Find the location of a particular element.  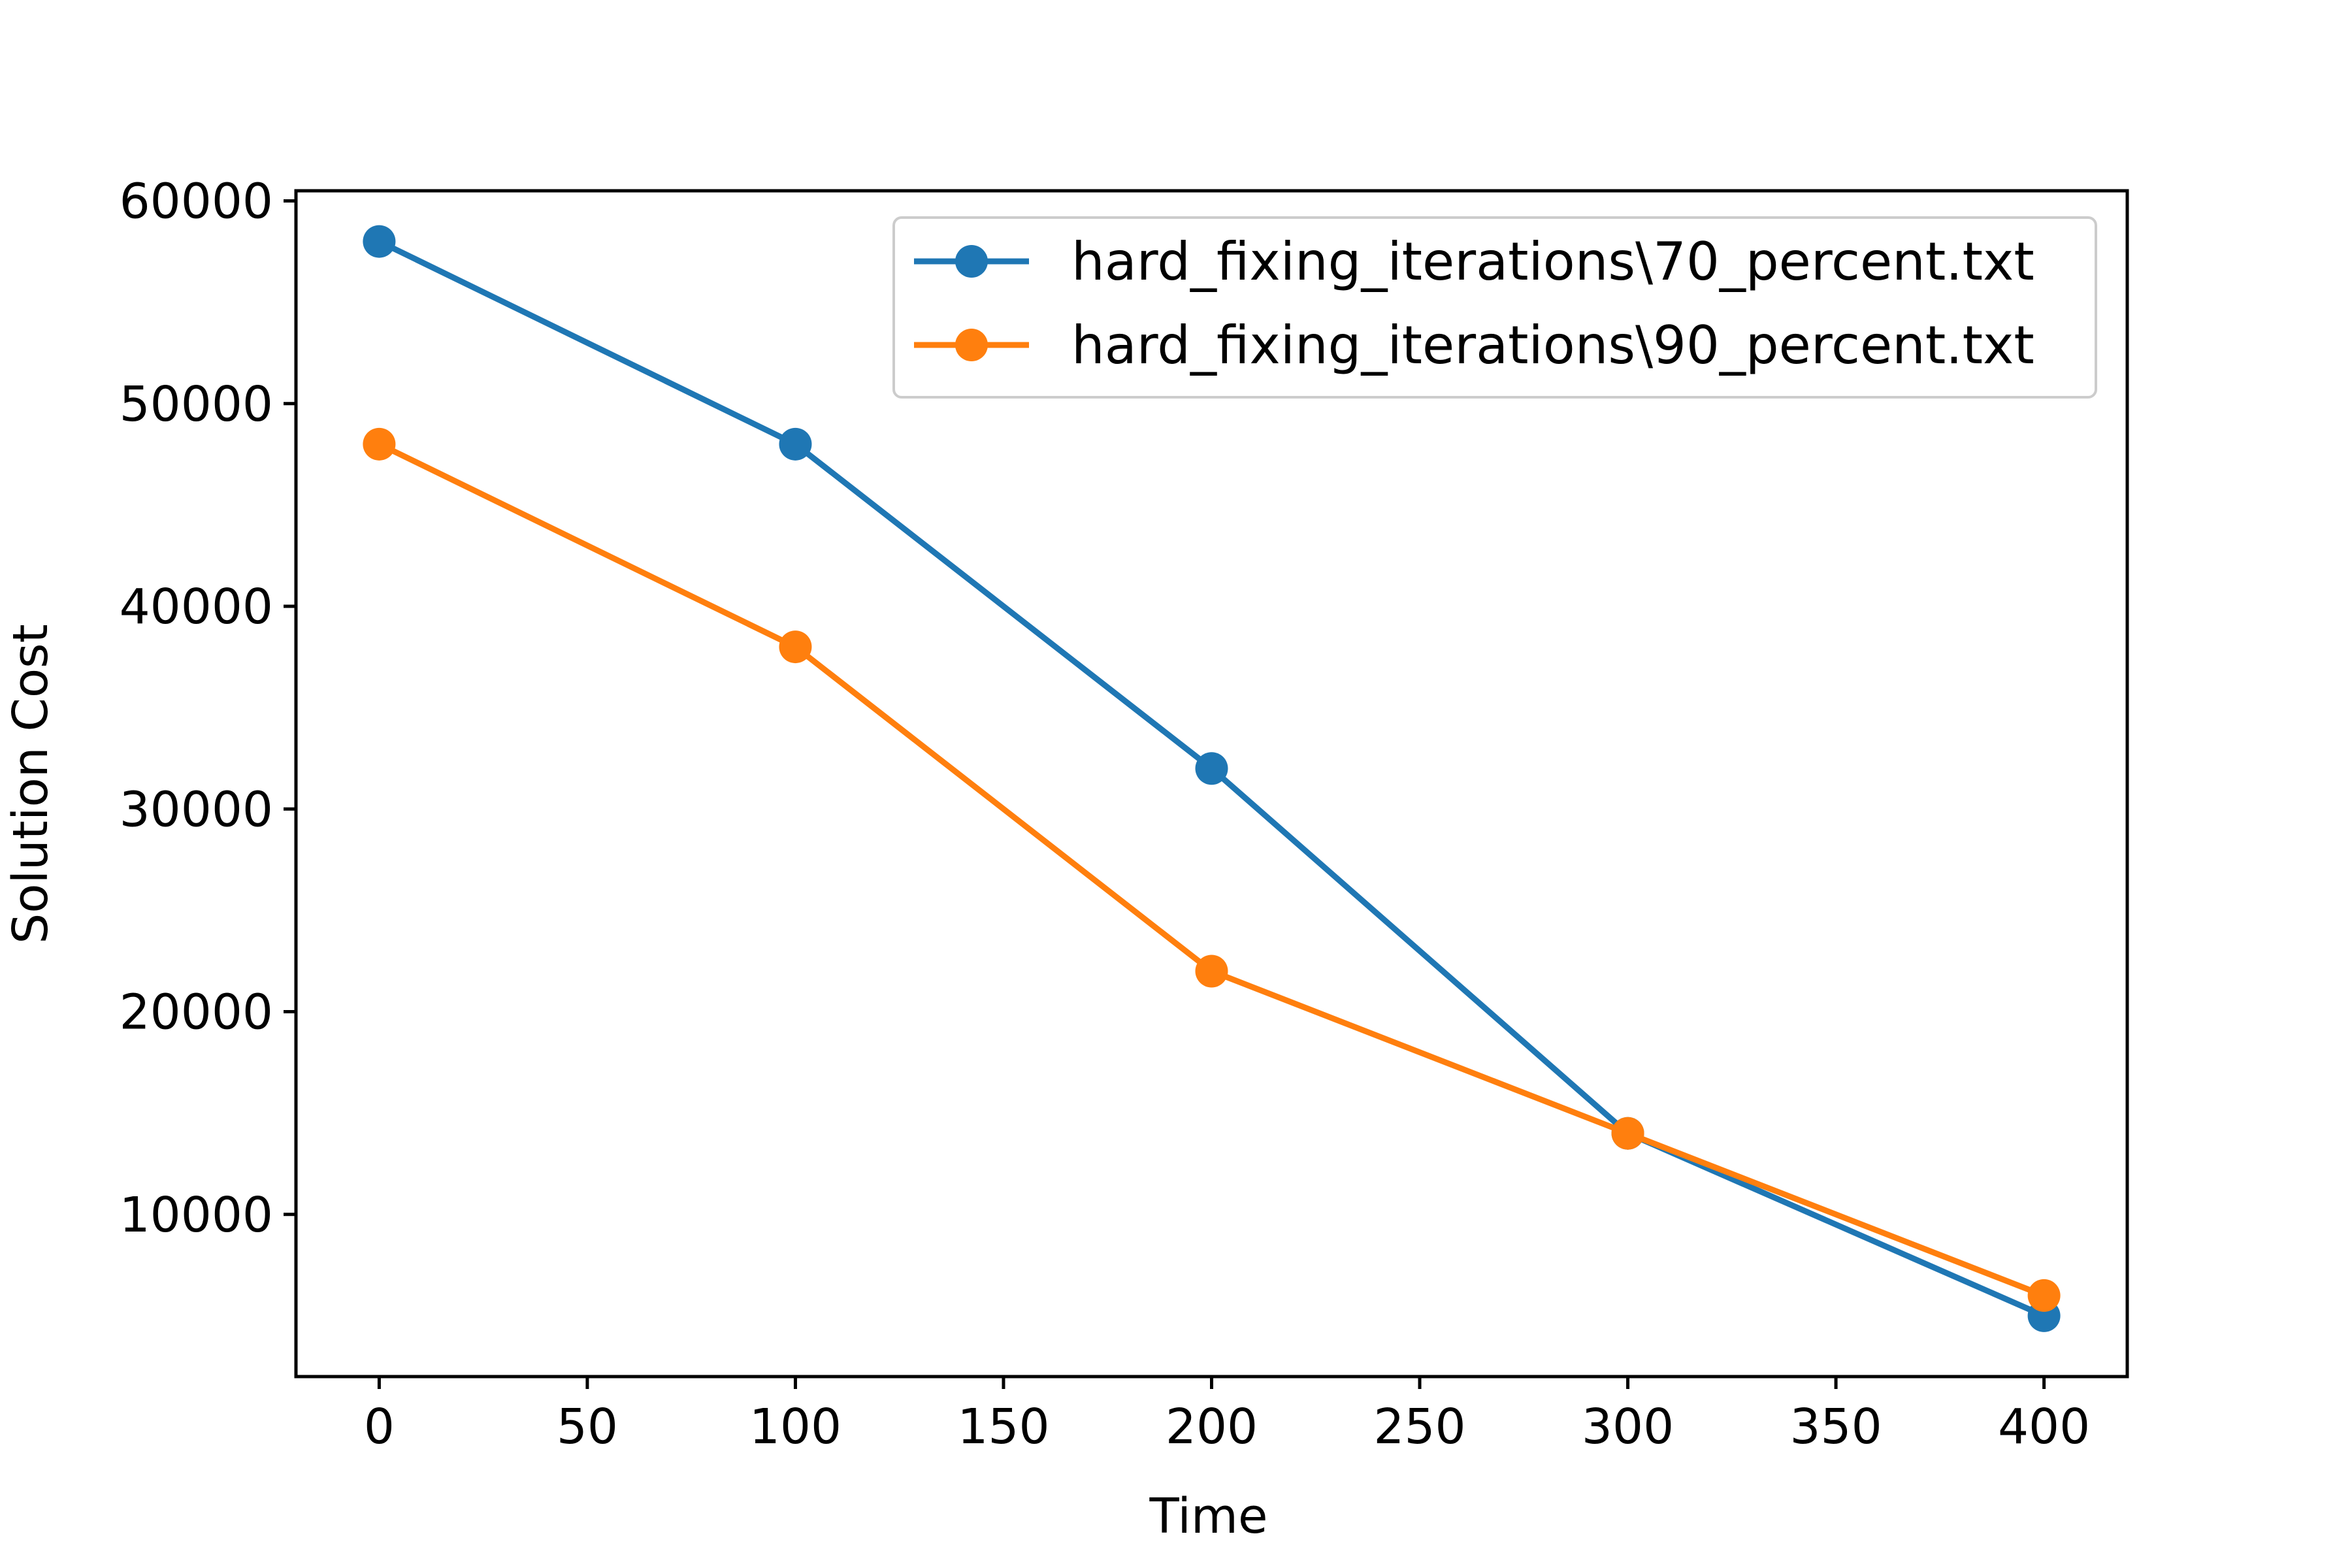

y-tick-label: 60000 is located at coordinates (196, 202).